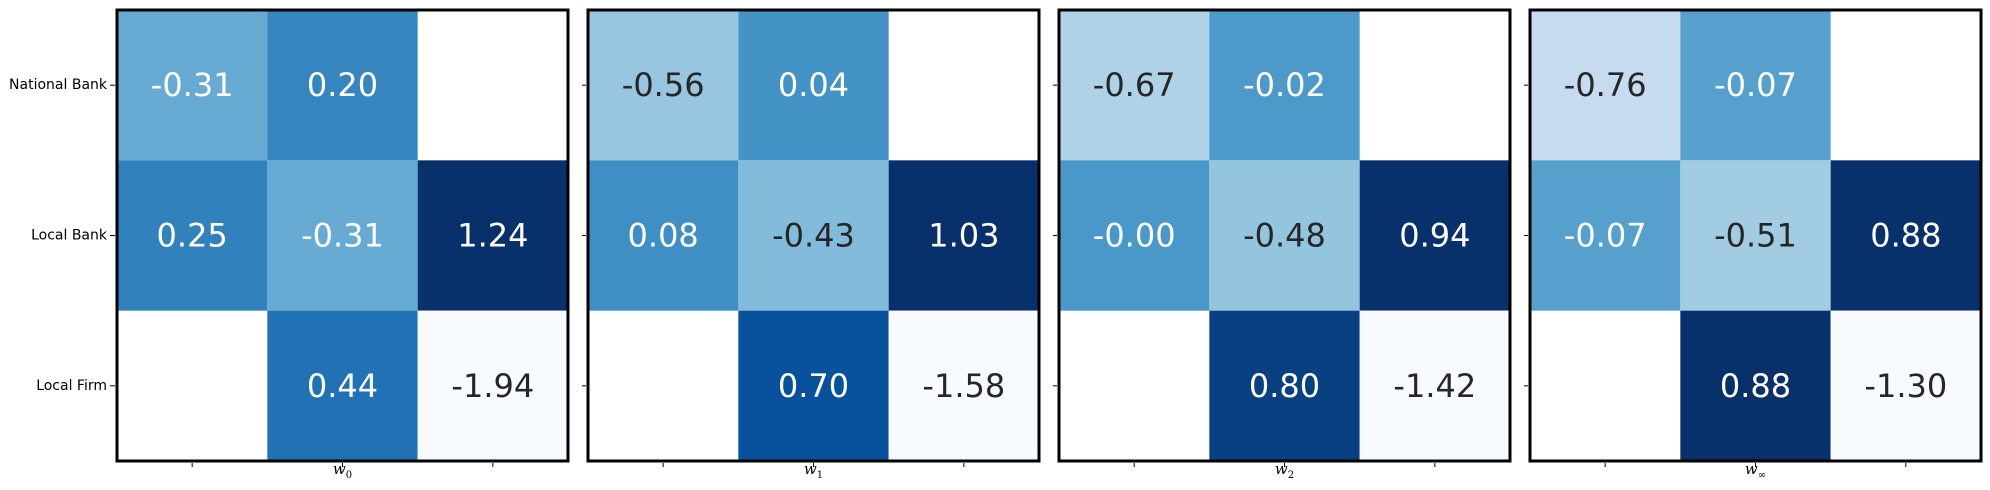 This screenshot has height=490, width=1990. I want to click on cell-value-label: -0.56, so click(663, 85).